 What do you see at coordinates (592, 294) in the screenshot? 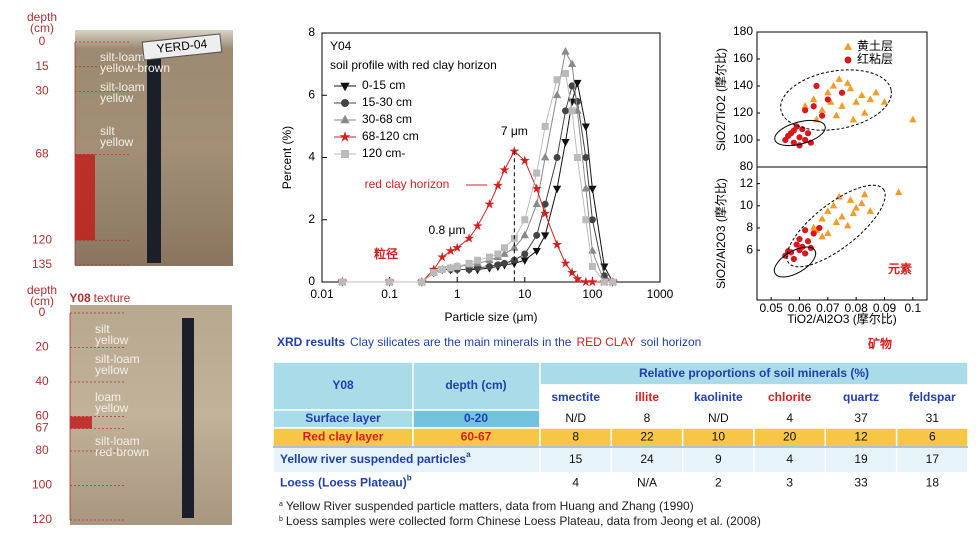
I see `x-tick-label: 100` at bounding box center [592, 294].